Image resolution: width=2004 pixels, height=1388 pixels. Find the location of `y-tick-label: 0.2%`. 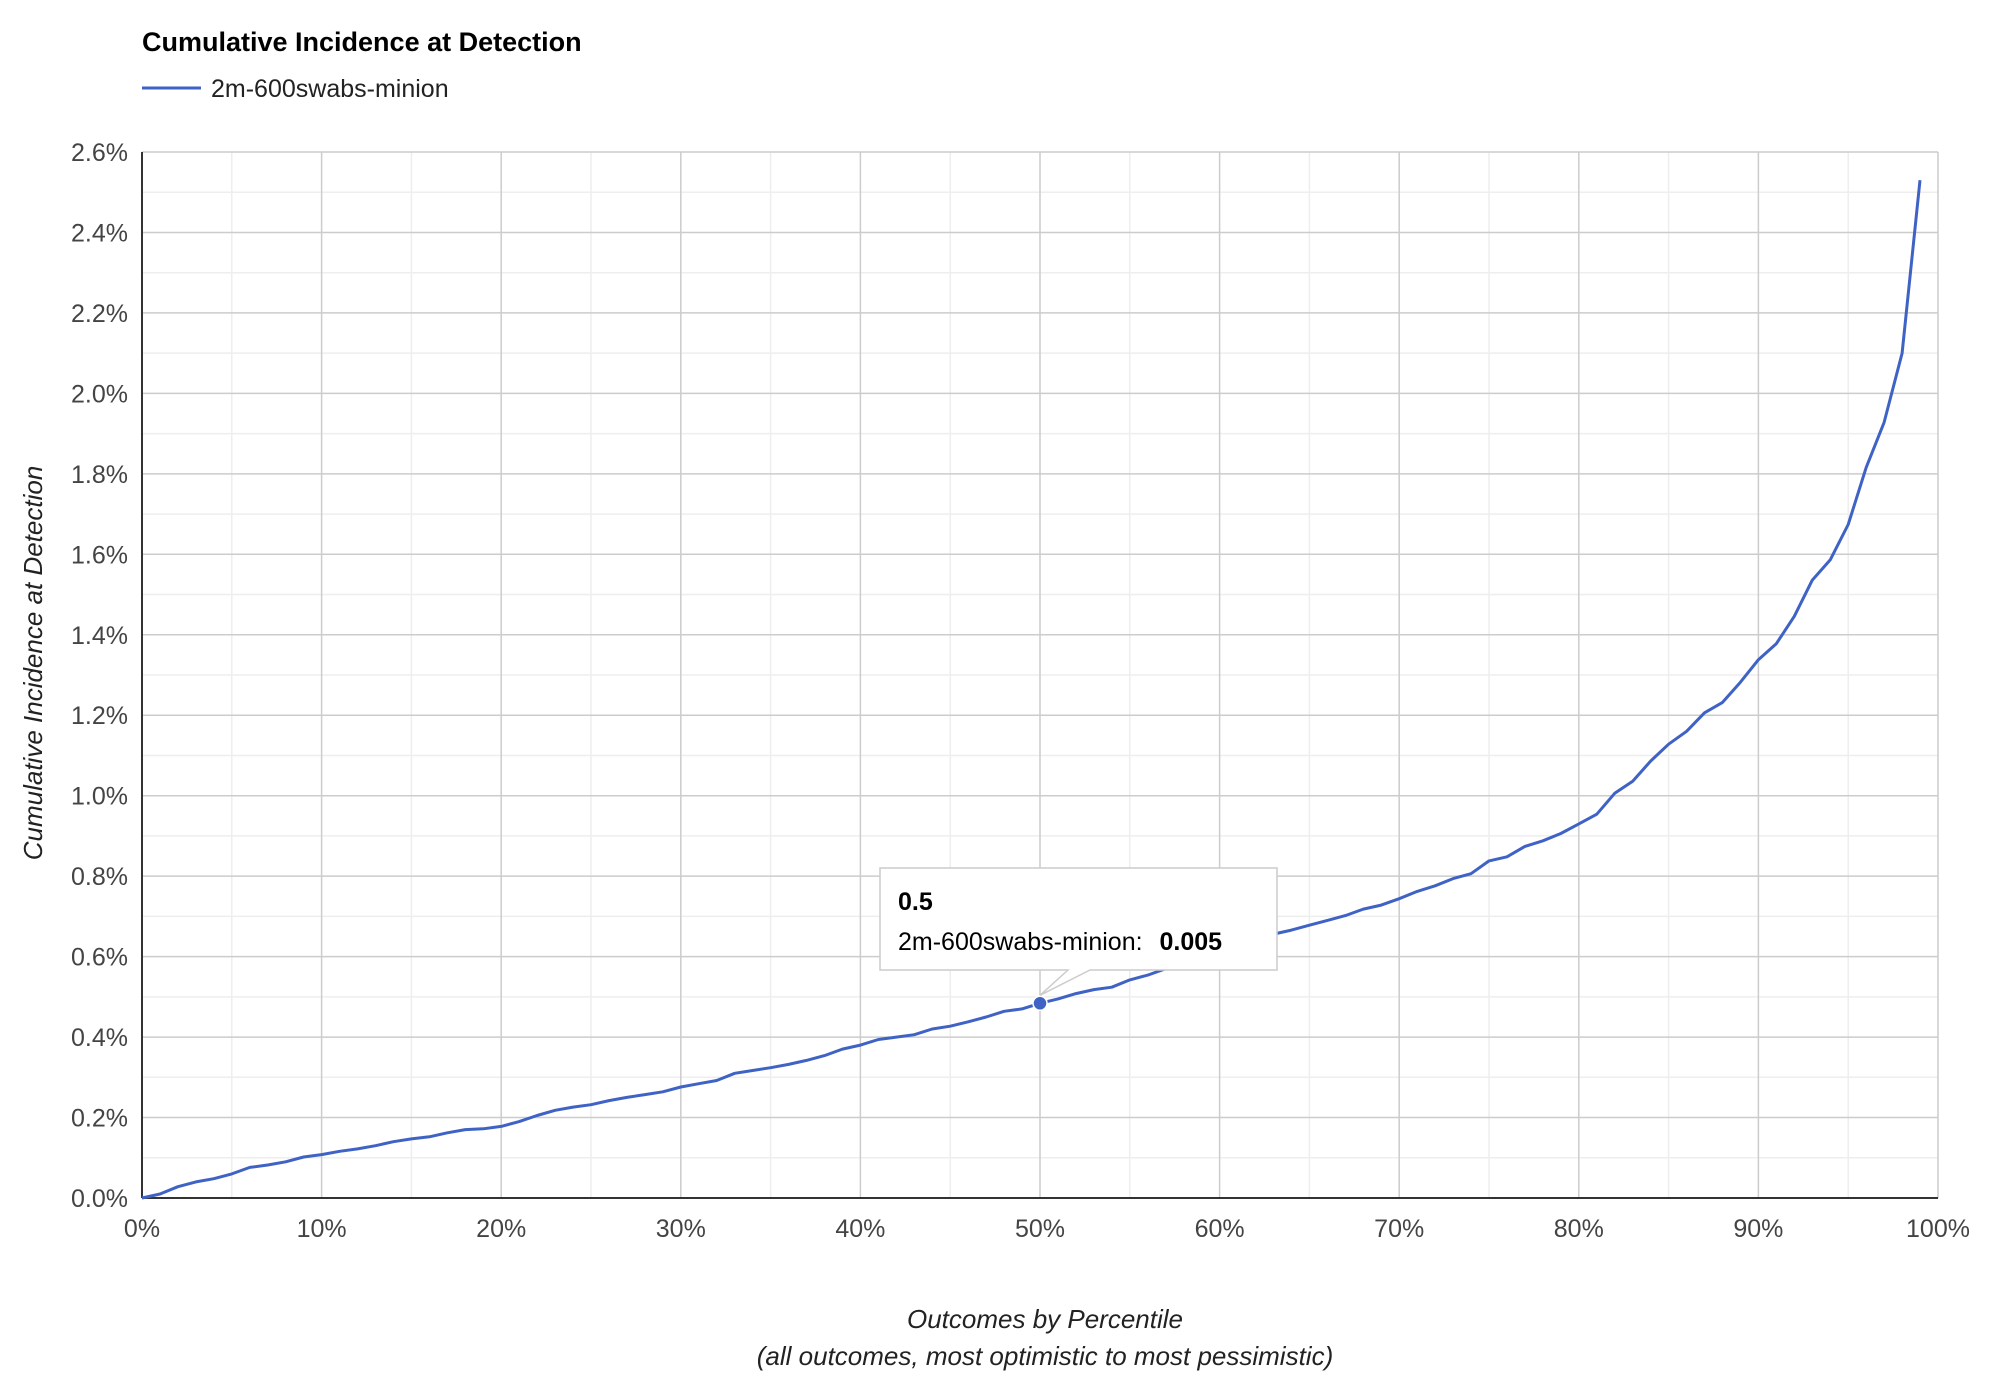

y-tick-label: 0.2% is located at coordinates (99, 1119).